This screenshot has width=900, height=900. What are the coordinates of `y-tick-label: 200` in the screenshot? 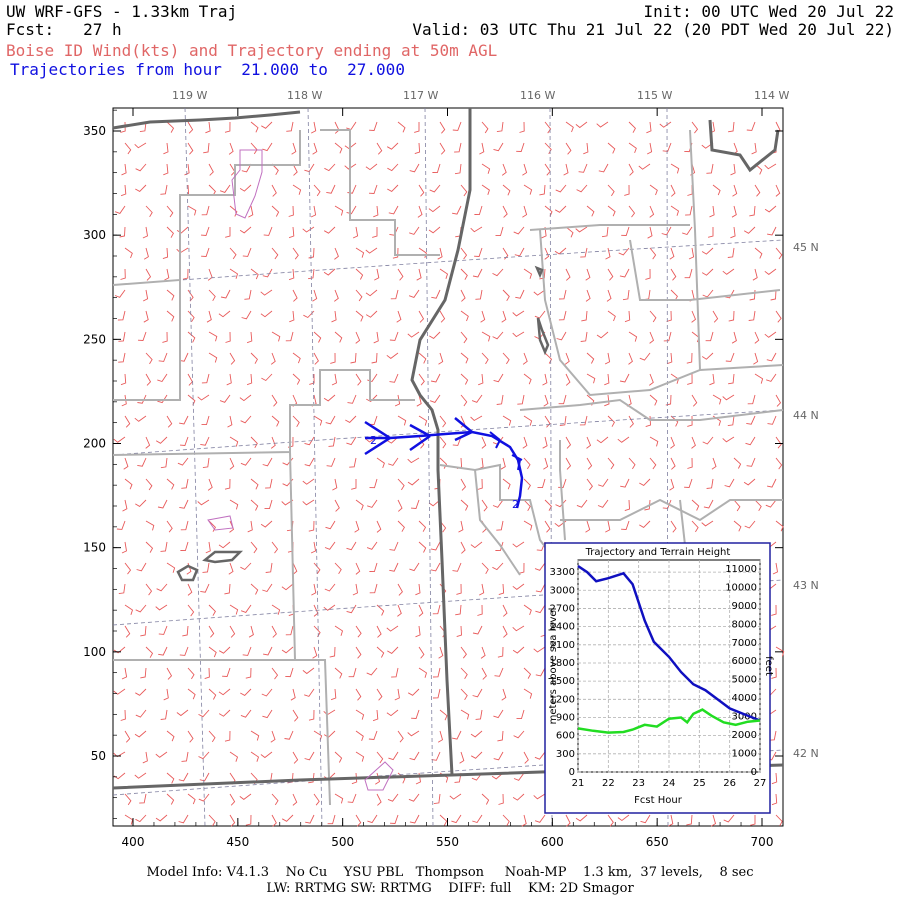 It's located at (94, 444).